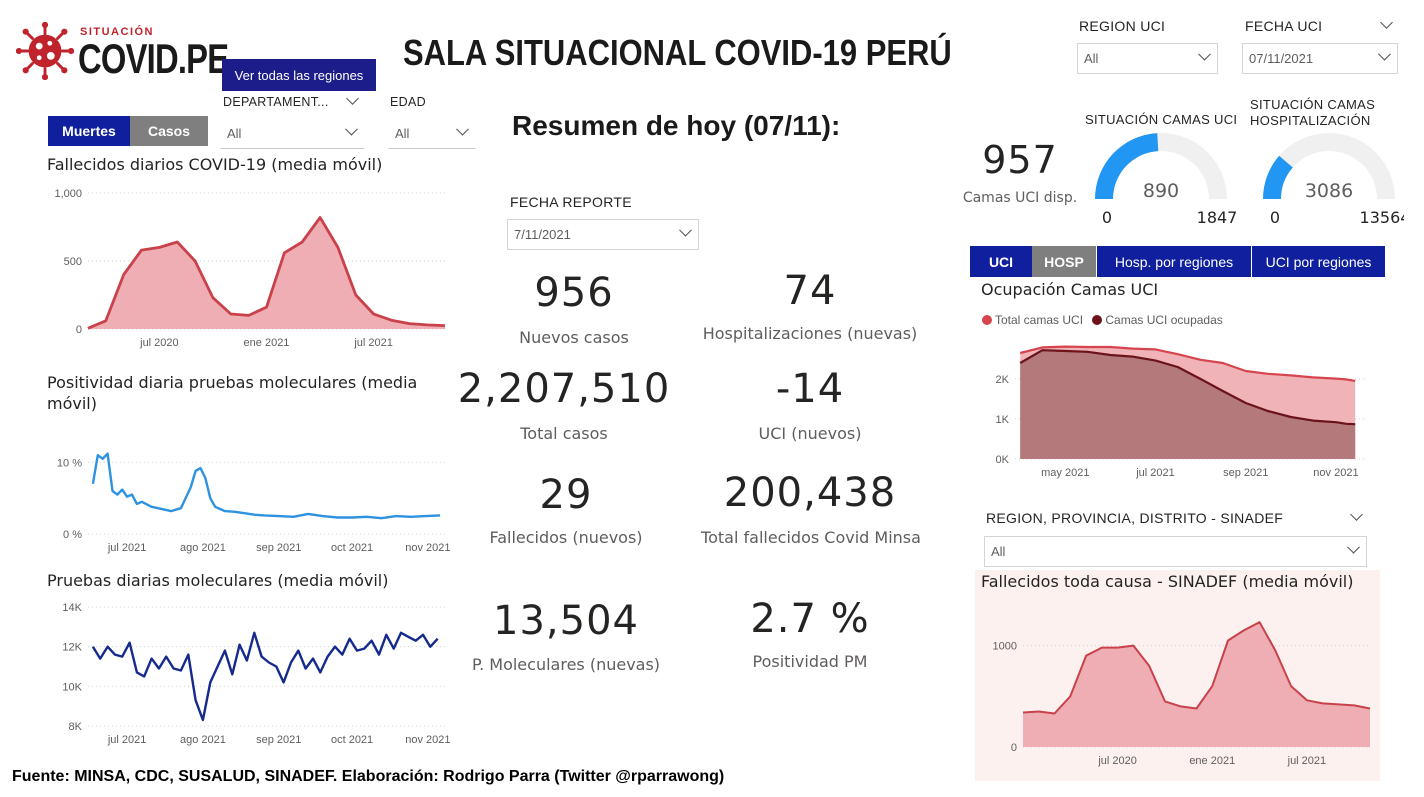  What do you see at coordinates (76, 727) in the screenshot?
I see `y-tick-label: 8K` at bounding box center [76, 727].